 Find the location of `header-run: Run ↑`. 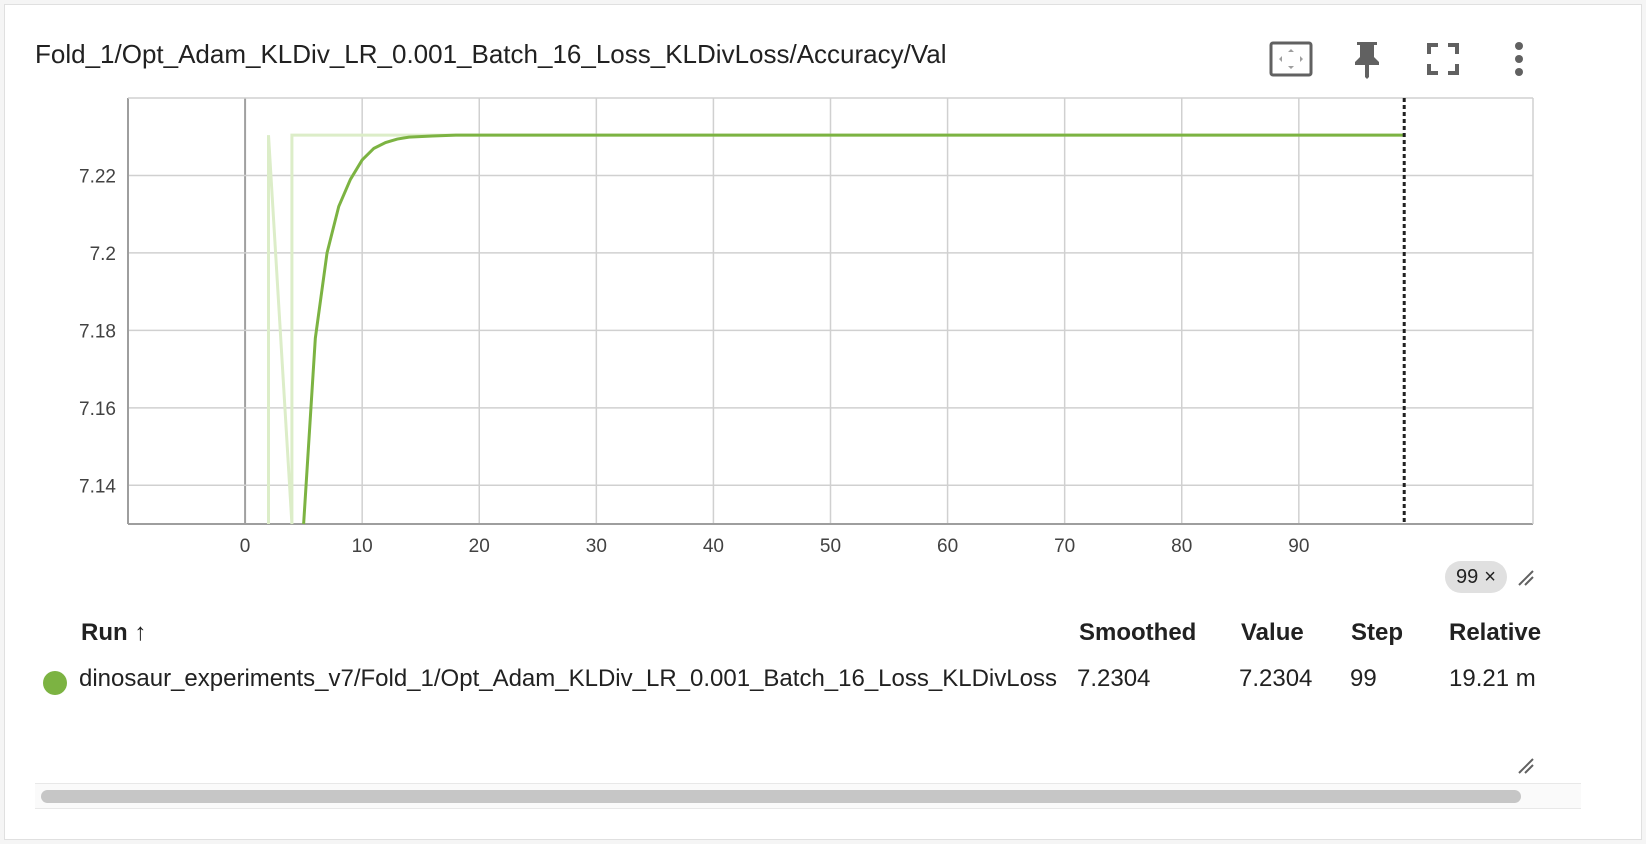

header-run: Run ↑ is located at coordinates (114, 632).